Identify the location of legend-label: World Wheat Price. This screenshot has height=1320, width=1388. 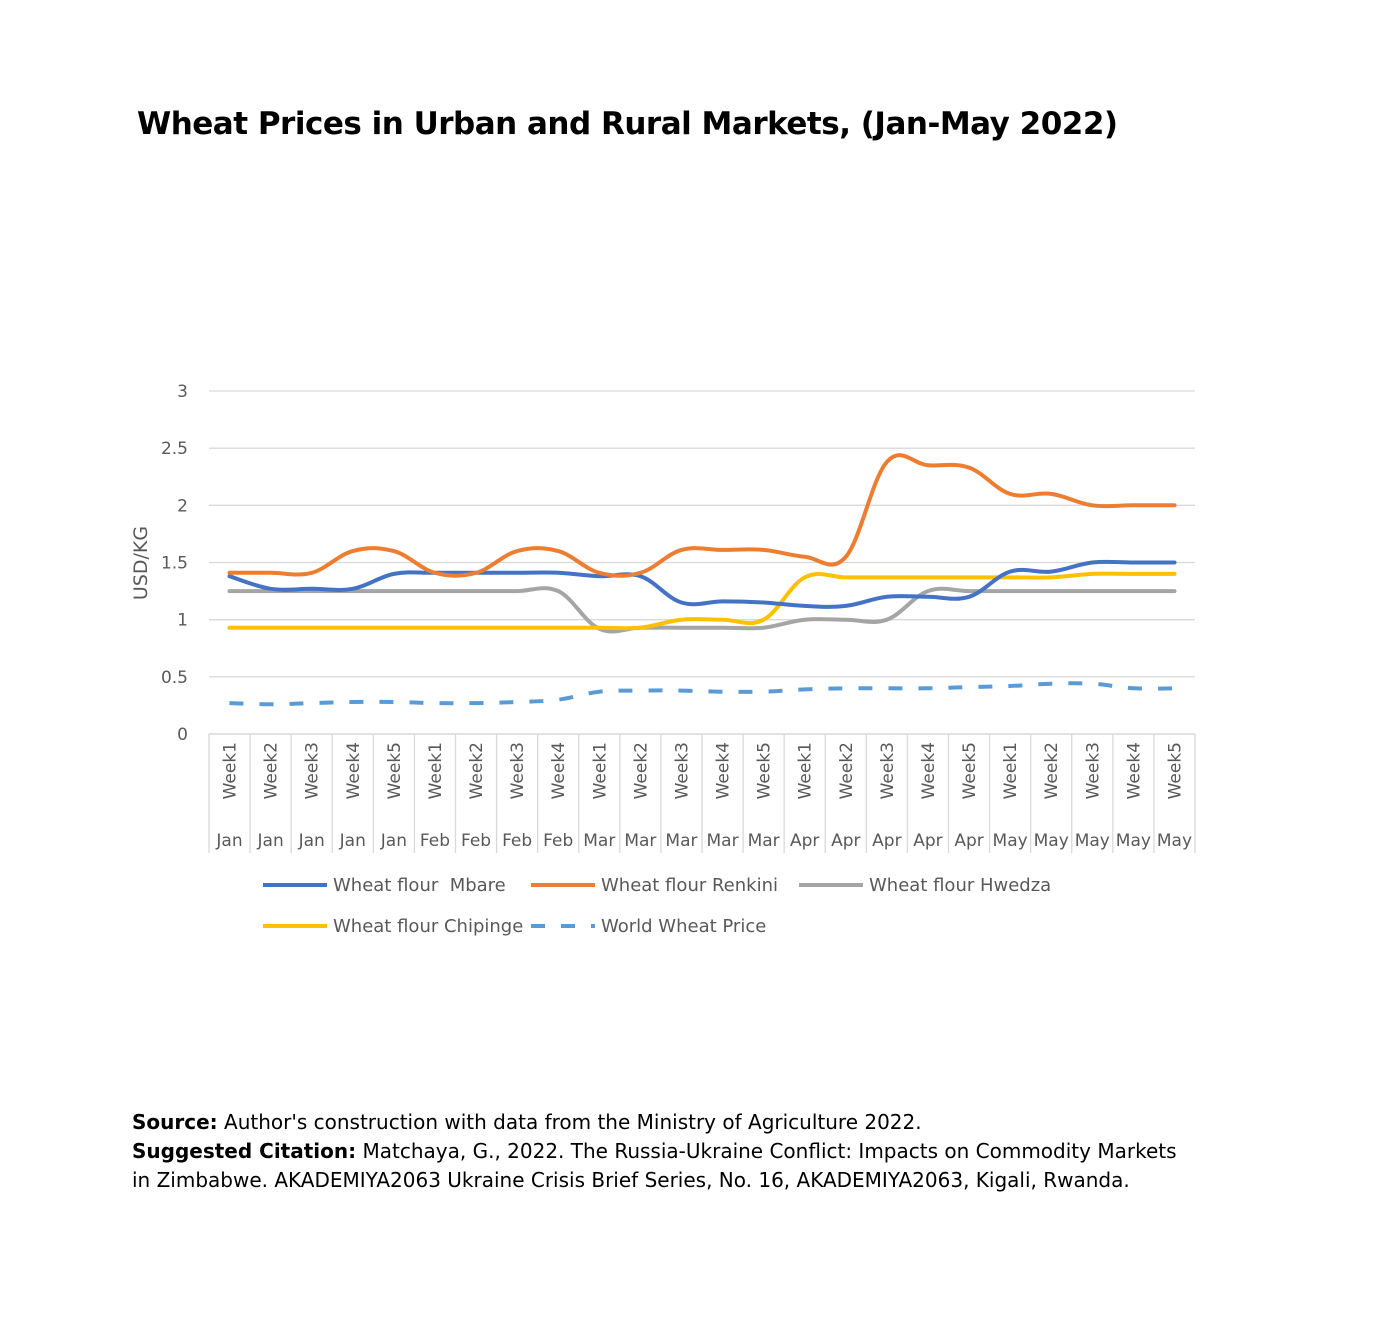
(683, 926).